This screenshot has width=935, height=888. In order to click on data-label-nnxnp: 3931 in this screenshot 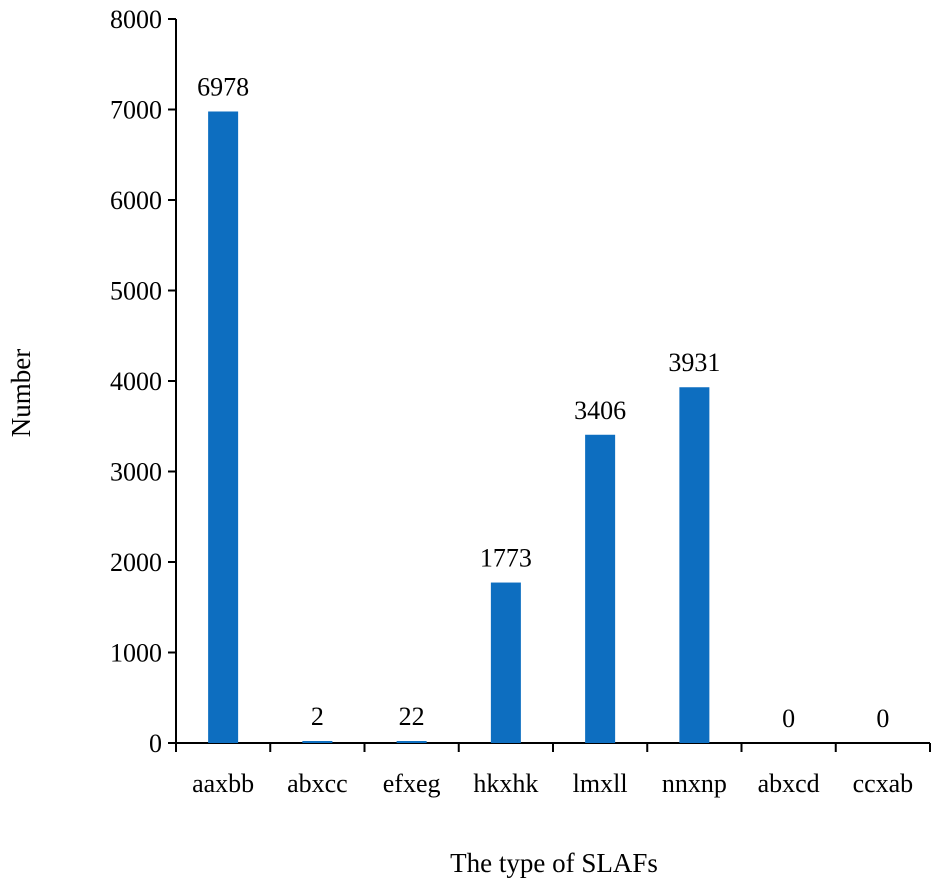, I will do `click(694, 362)`.